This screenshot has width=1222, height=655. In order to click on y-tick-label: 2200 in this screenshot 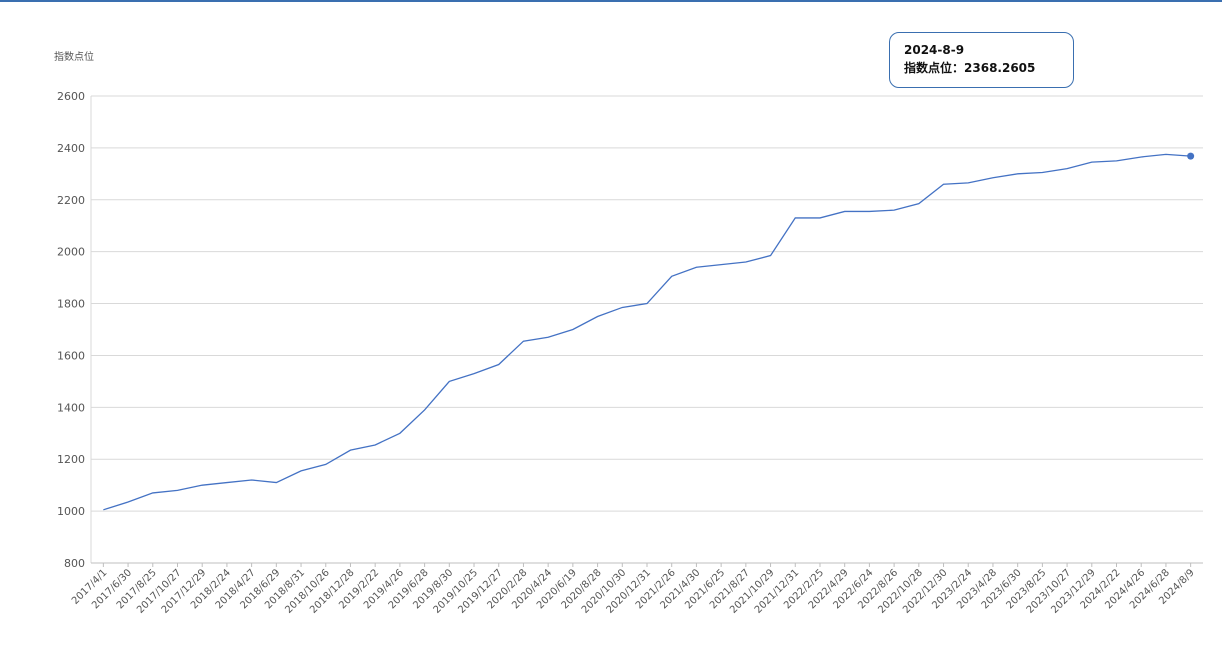, I will do `click(71, 200)`.